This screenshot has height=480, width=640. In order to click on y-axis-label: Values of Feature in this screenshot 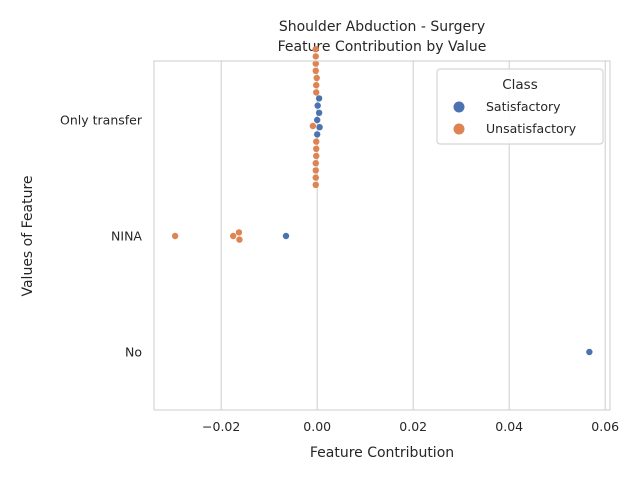, I will do `click(28, 235)`.